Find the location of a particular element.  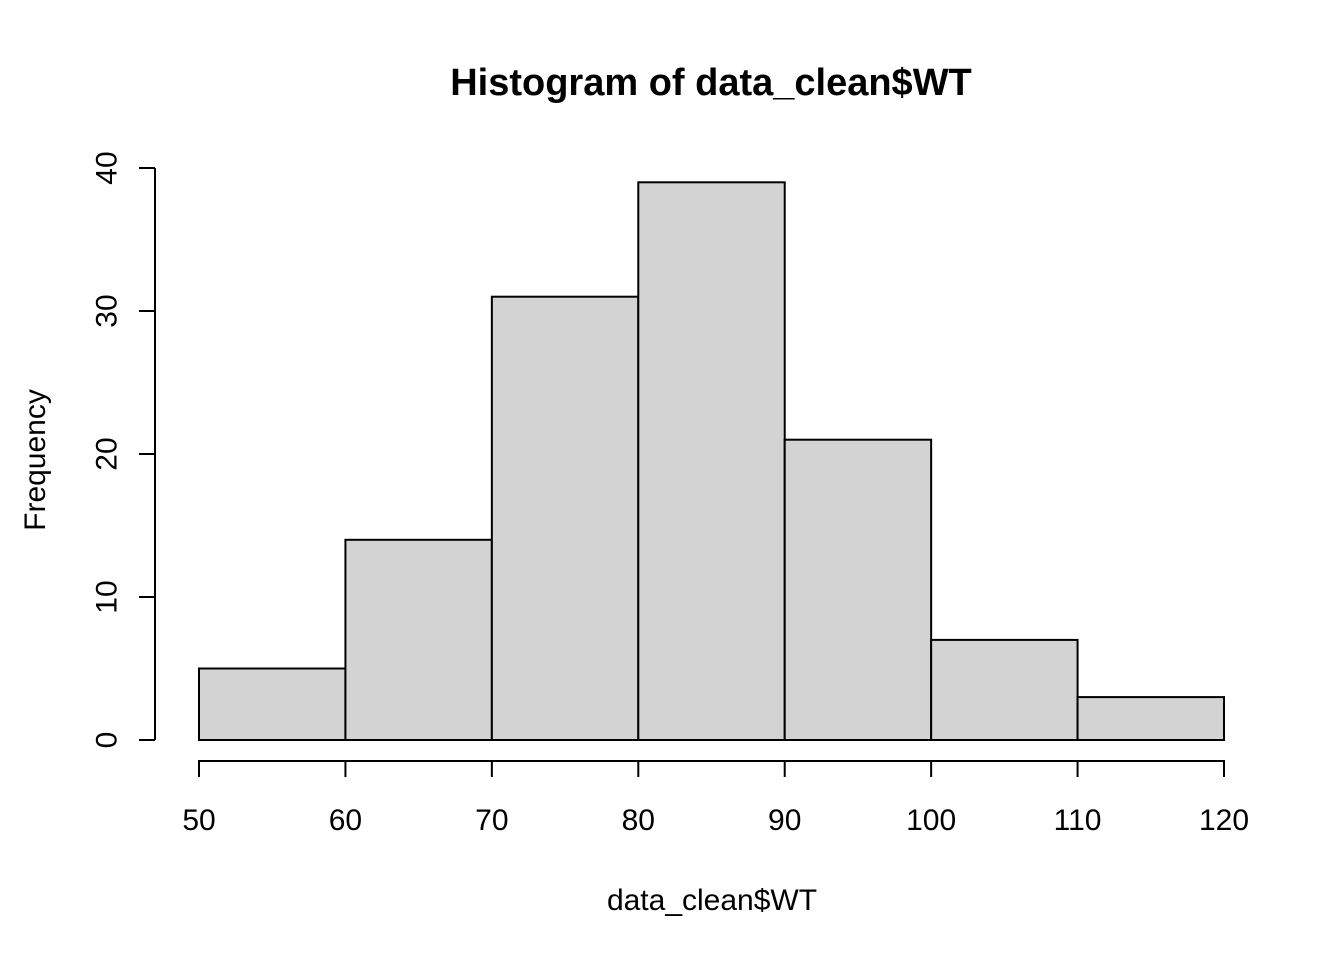

x-tick-label-90: 90 is located at coordinates (784, 820).